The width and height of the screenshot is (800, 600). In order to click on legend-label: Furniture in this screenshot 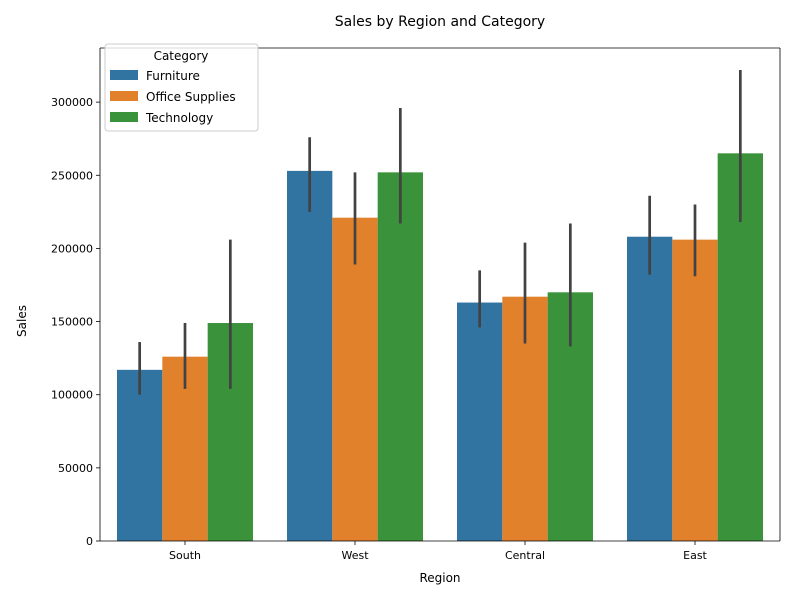, I will do `click(173, 76)`.